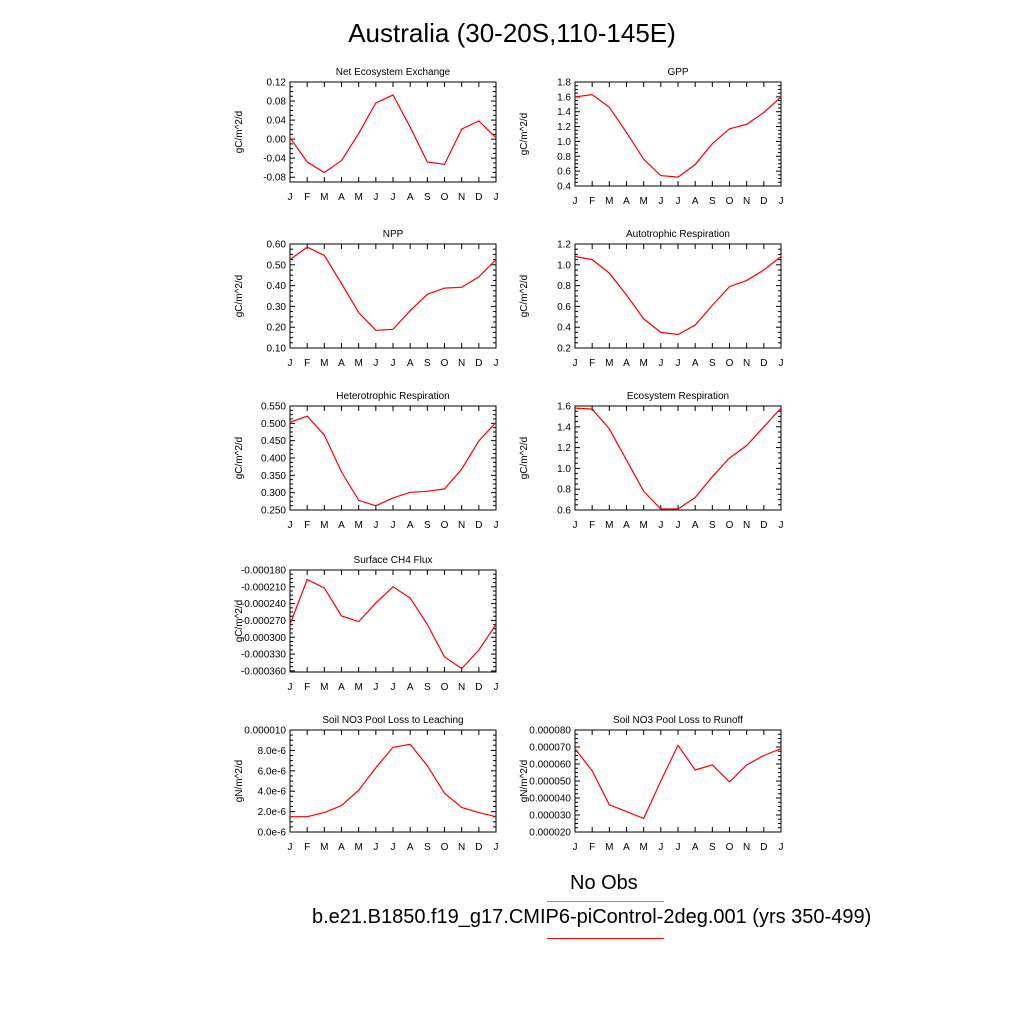 This screenshot has width=1024, height=1024. What do you see at coordinates (392, 720) in the screenshot?
I see `panel-title: Soil NO3 Pool Loss to Leaching` at bounding box center [392, 720].